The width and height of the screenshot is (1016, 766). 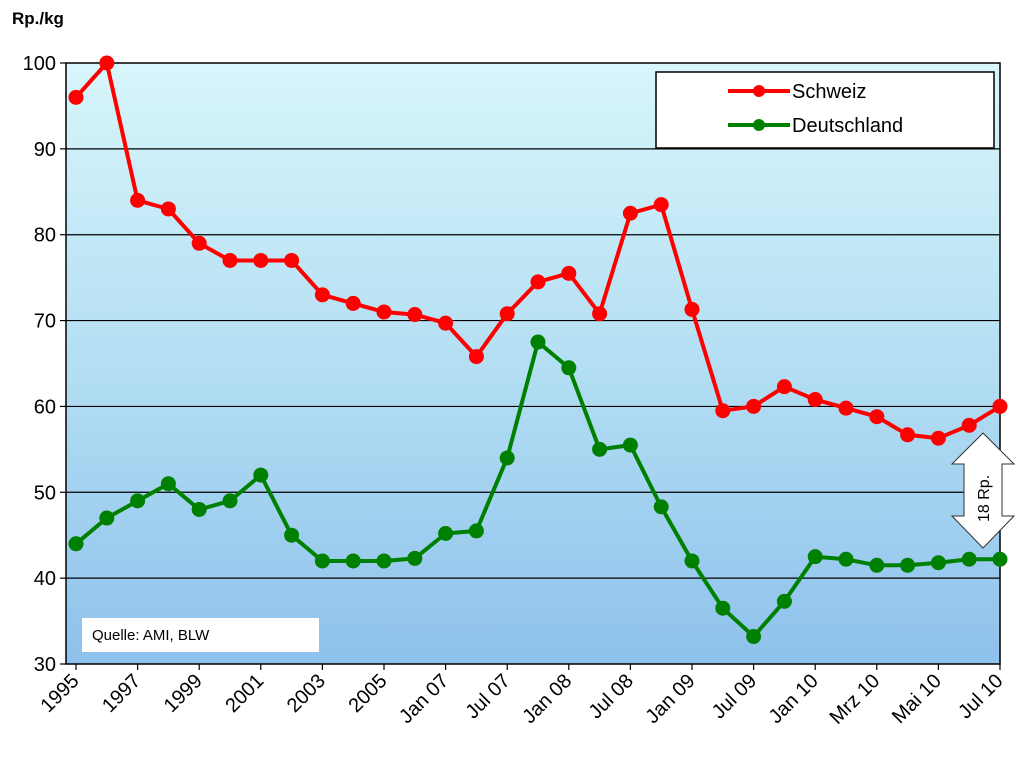 What do you see at coordinates (855, 699) in the screenshot?
I see `x-tick-label-13: Mrz 10` at bounding box center [855, 699].